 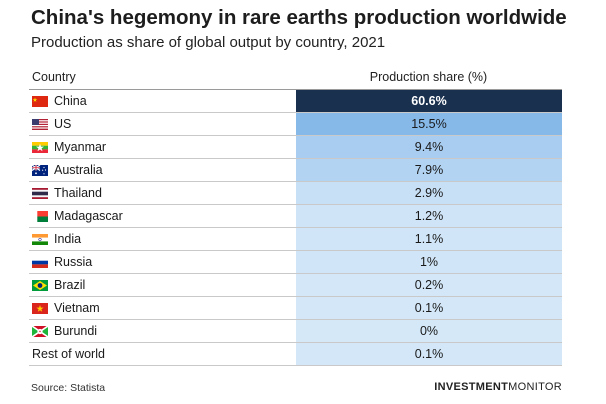 I want to click on country-name: Burundi, so click(x=76, y=331).